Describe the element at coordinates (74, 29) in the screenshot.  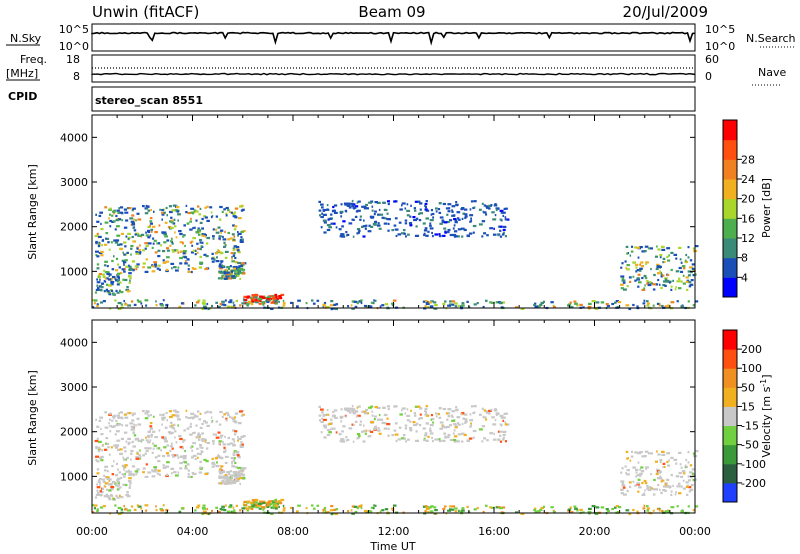
I see `nsky-tick-top: 10^5` at that location.